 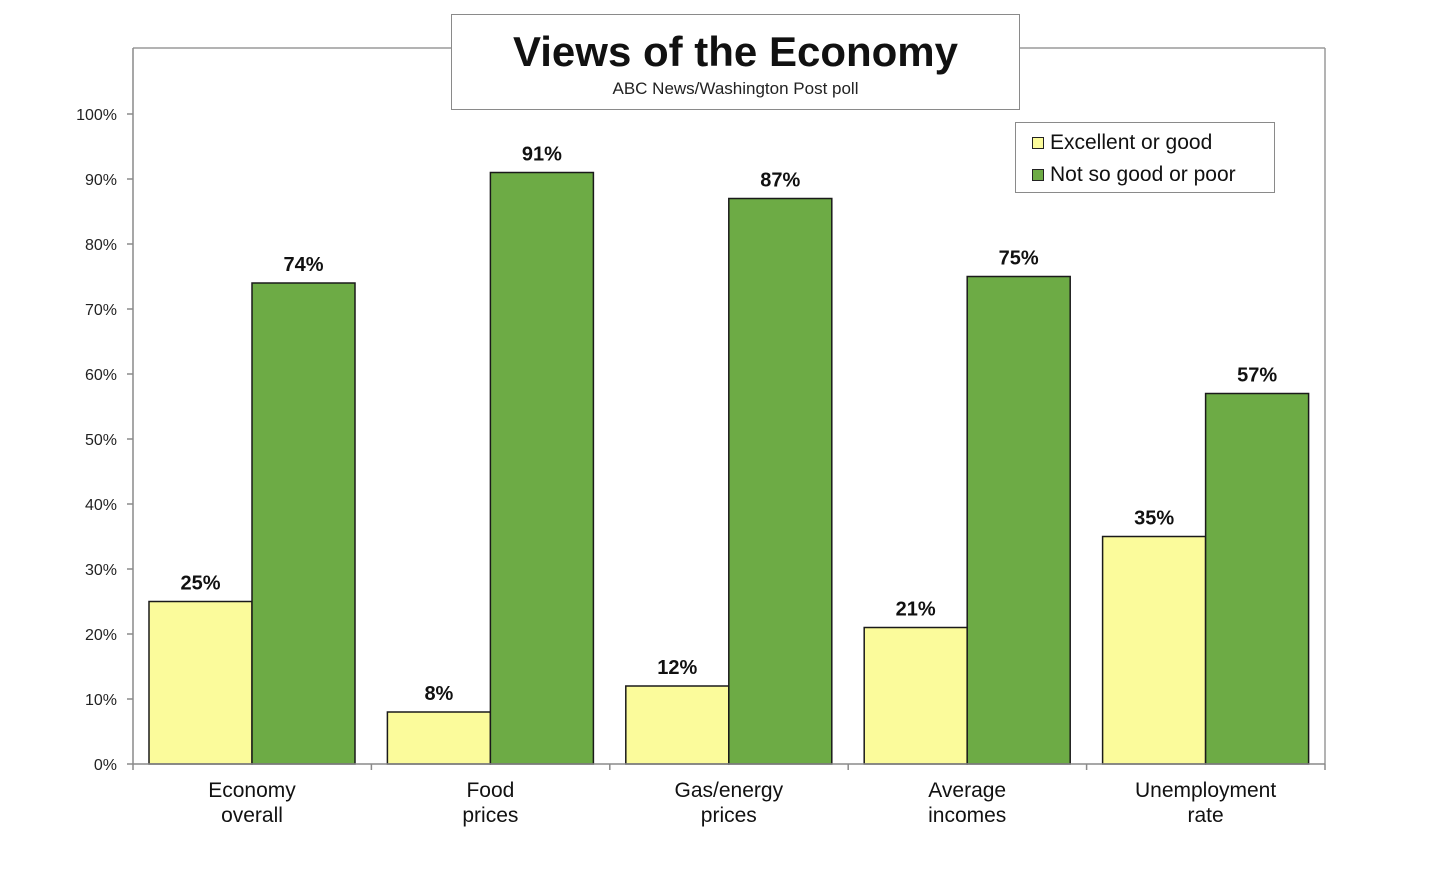 I want to click on data-label: 87%, so click(x=780, y=181).